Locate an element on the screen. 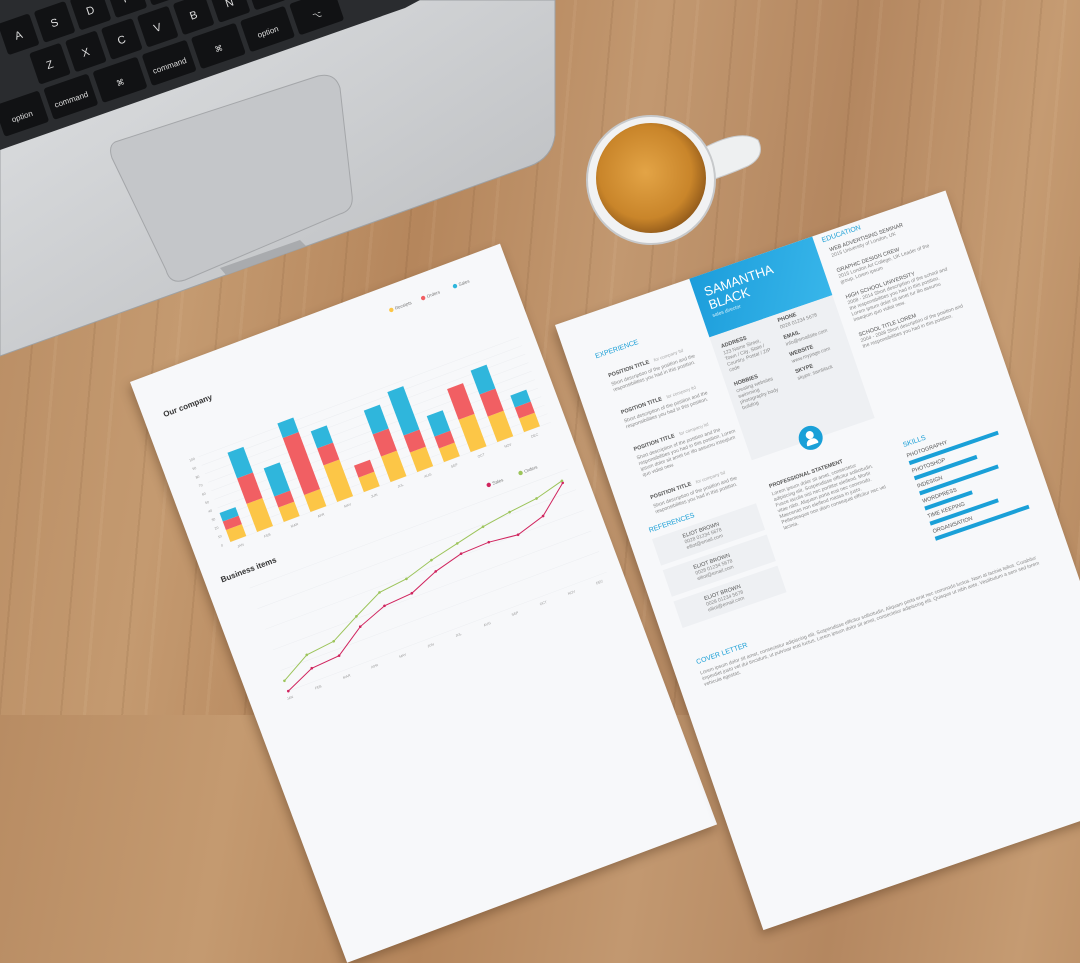 Image resolution: width=1080 pixels, height=963 pixels. key: S is located at coordinates (55, 22).